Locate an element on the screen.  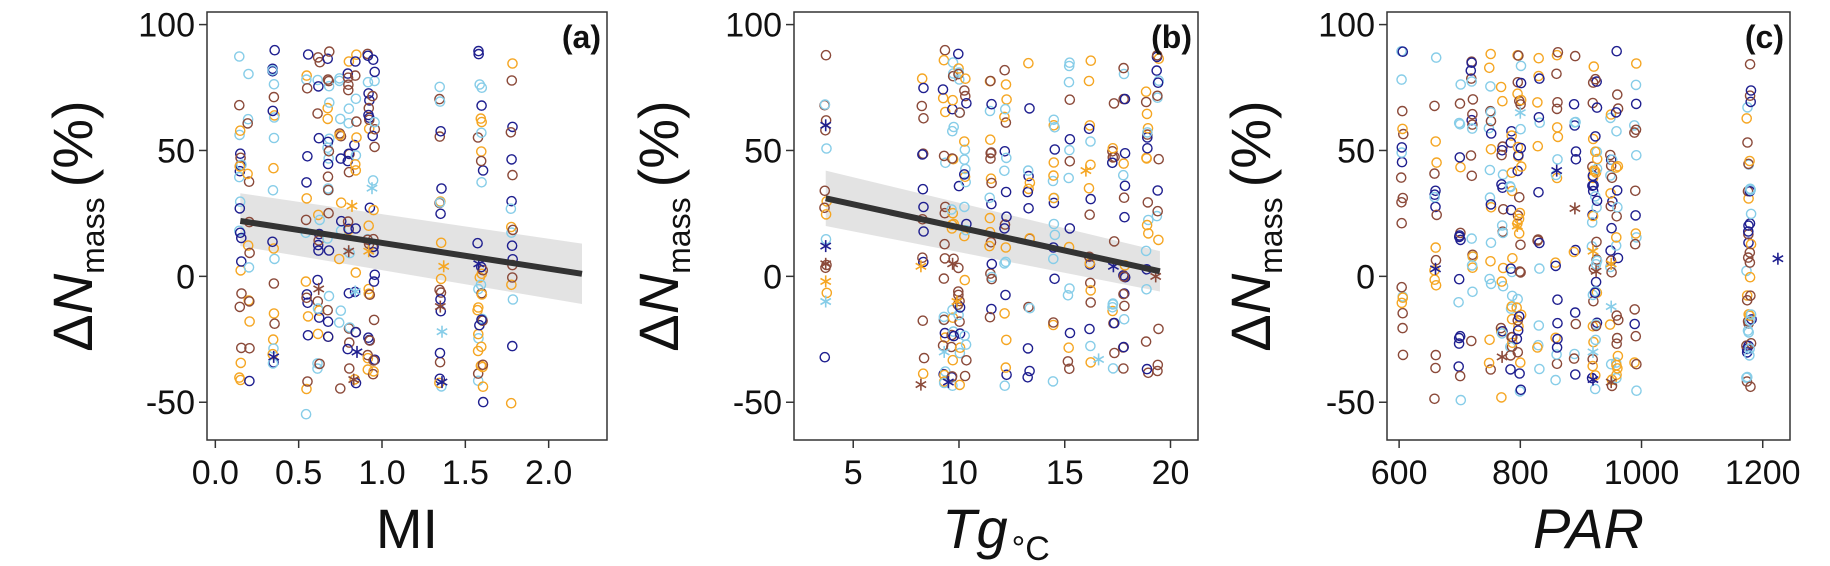
panel-label: (b) is located at coordinates (1171, 37).